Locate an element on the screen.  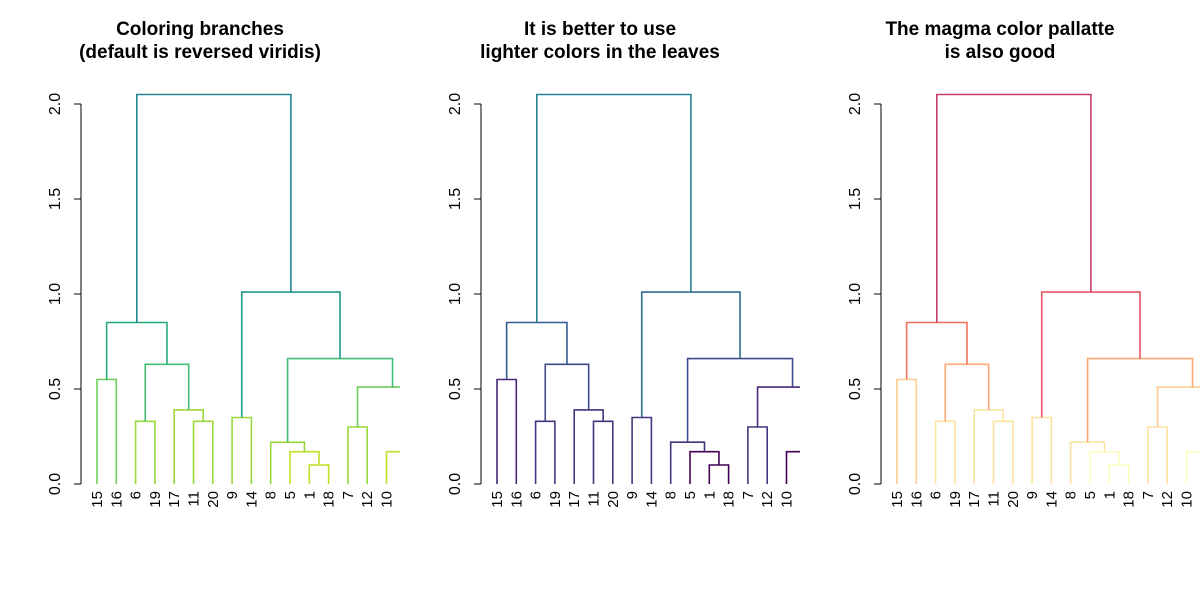
chart-title-line: The magma color pallatte is located at coordinates (1000, 29).